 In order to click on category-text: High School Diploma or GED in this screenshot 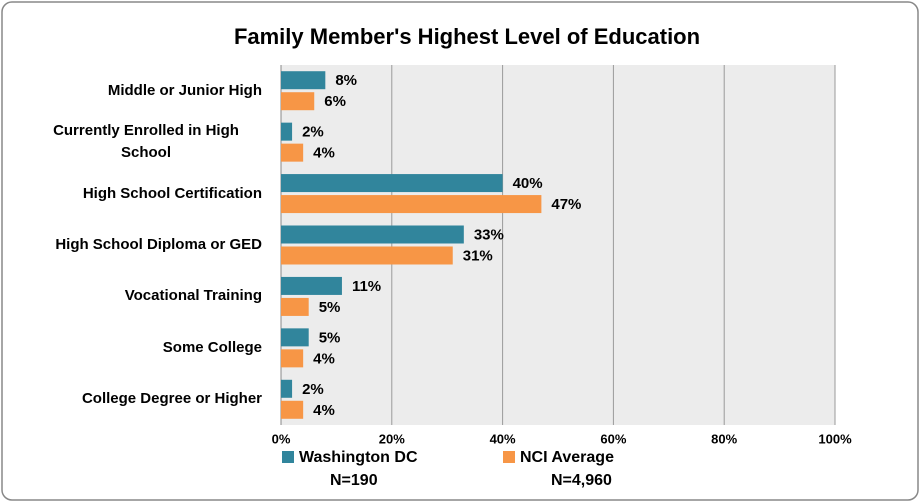, I will do `click(158, 244)`.